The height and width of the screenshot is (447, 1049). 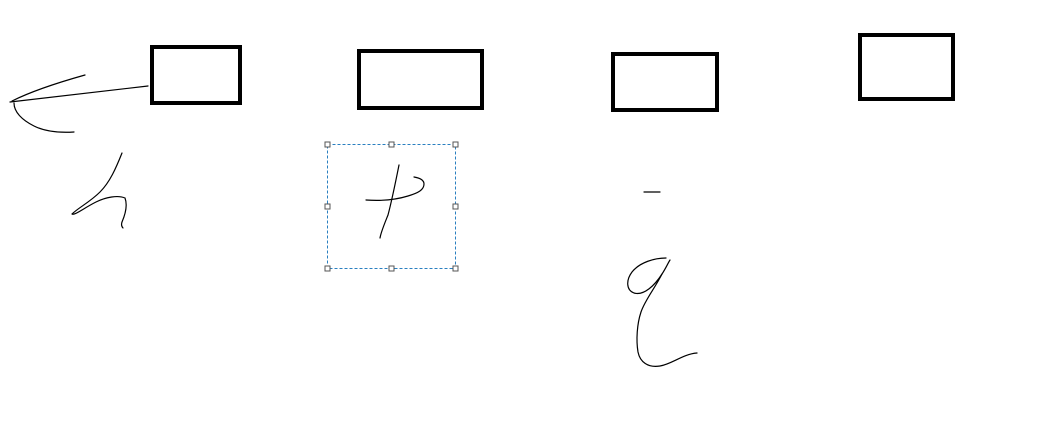 I want to click on arrow-stroke, so click(x=79, y=103).